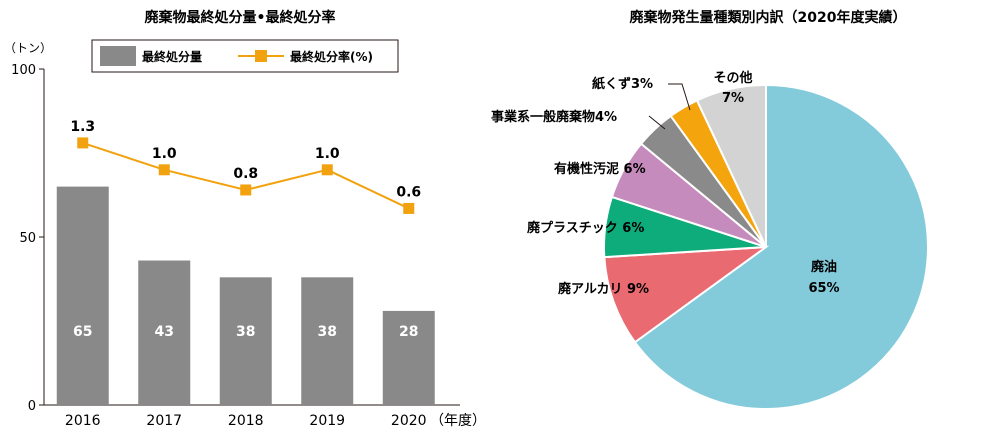 This screenshot has width=982, height=434. I want to click on y-tick-label: 0, so click(32, 406).